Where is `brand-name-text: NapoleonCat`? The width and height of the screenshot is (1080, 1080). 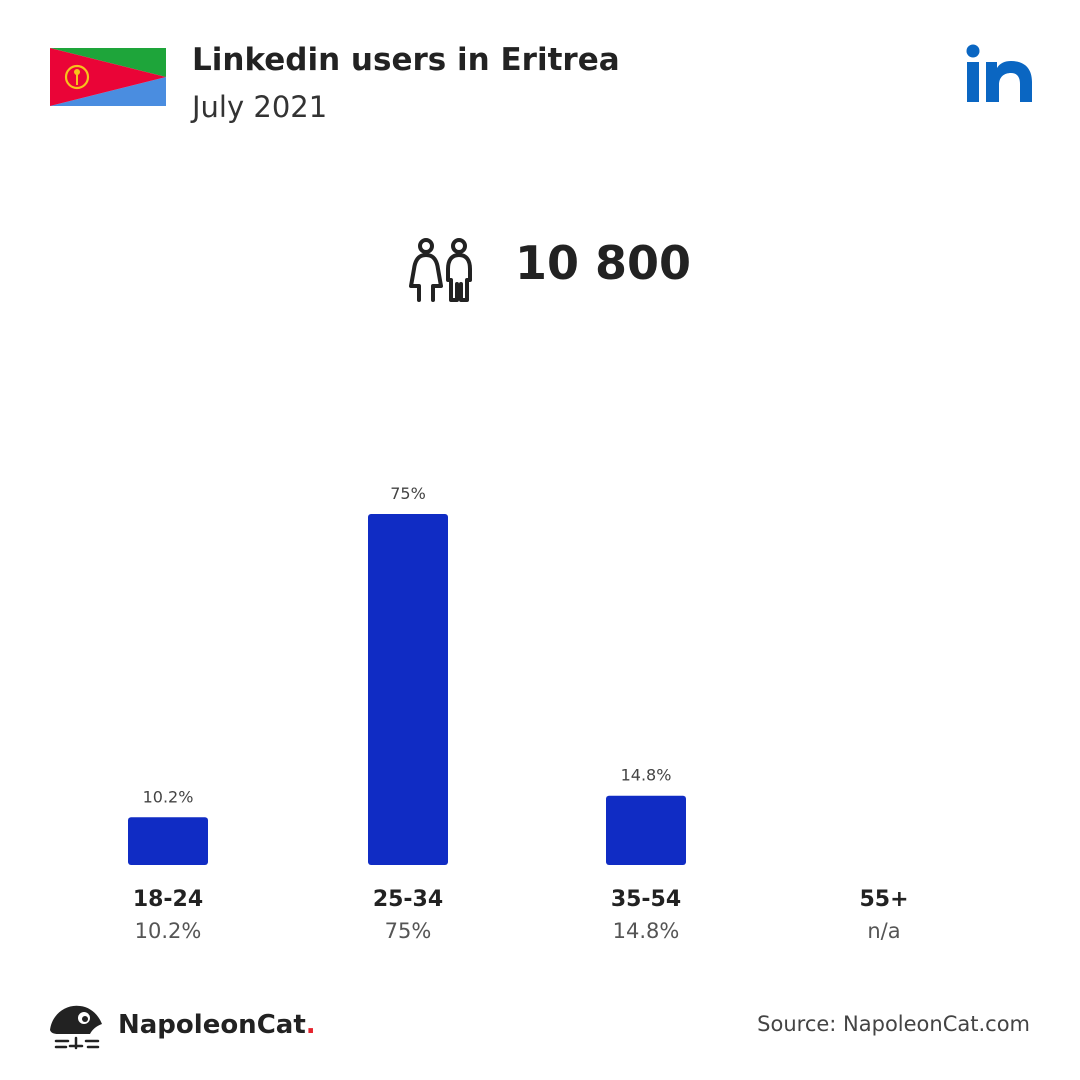
brand-name-text: NapoleonCat is located at coordinates (212, 1025).